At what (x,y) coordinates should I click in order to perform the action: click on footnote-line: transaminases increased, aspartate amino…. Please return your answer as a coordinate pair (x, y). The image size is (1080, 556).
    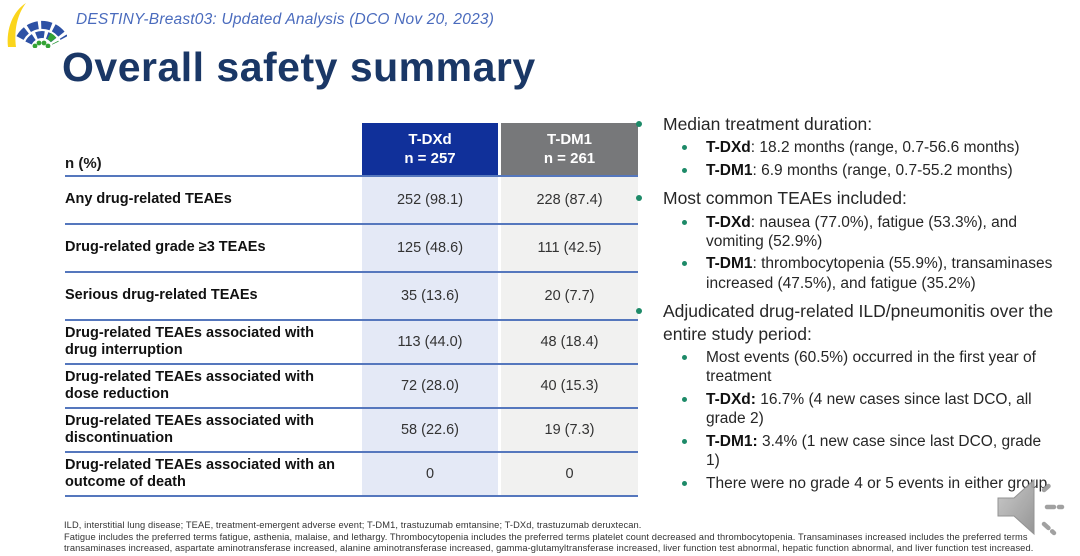
    Looking at the image, I should click on (549, 548).